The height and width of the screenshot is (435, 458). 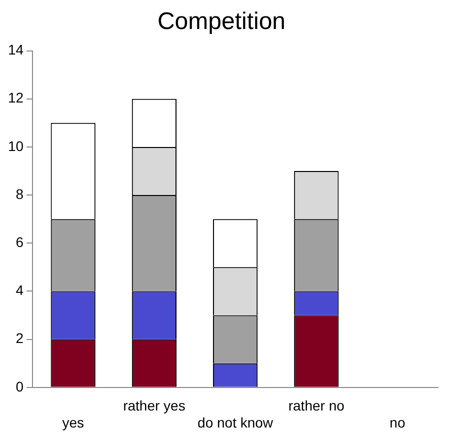 I want to click on y-tick-label: 4, so click(x=20, y=290).